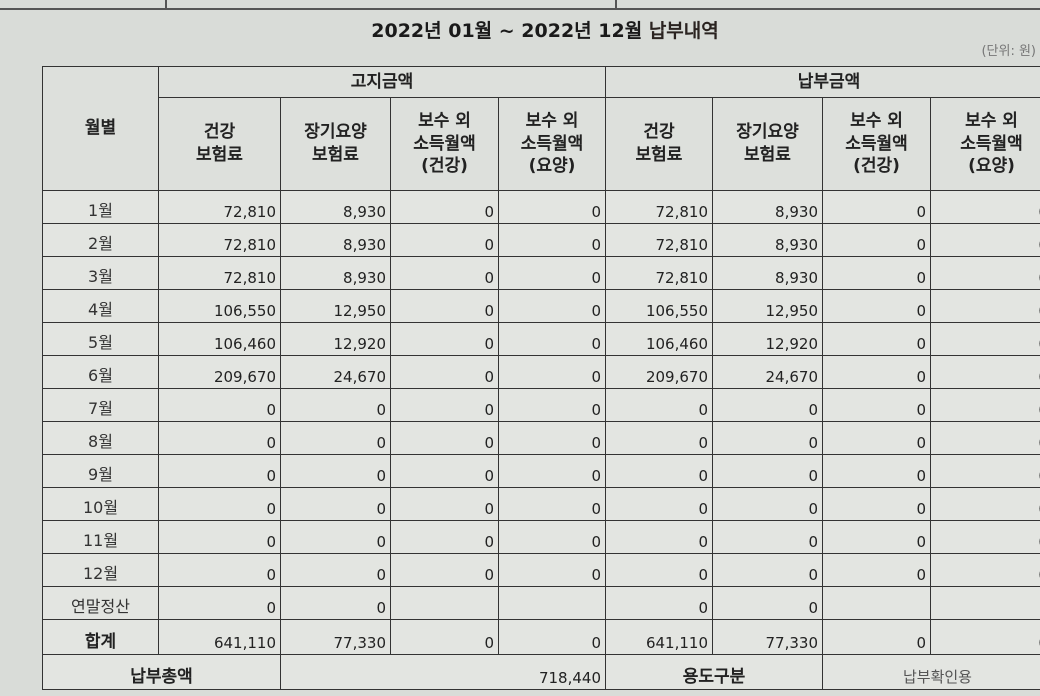  What do you see at coordinates (541, 438) in the screenshot?
I see `table-row: 8월00000000` at bounding box center [541, 438].